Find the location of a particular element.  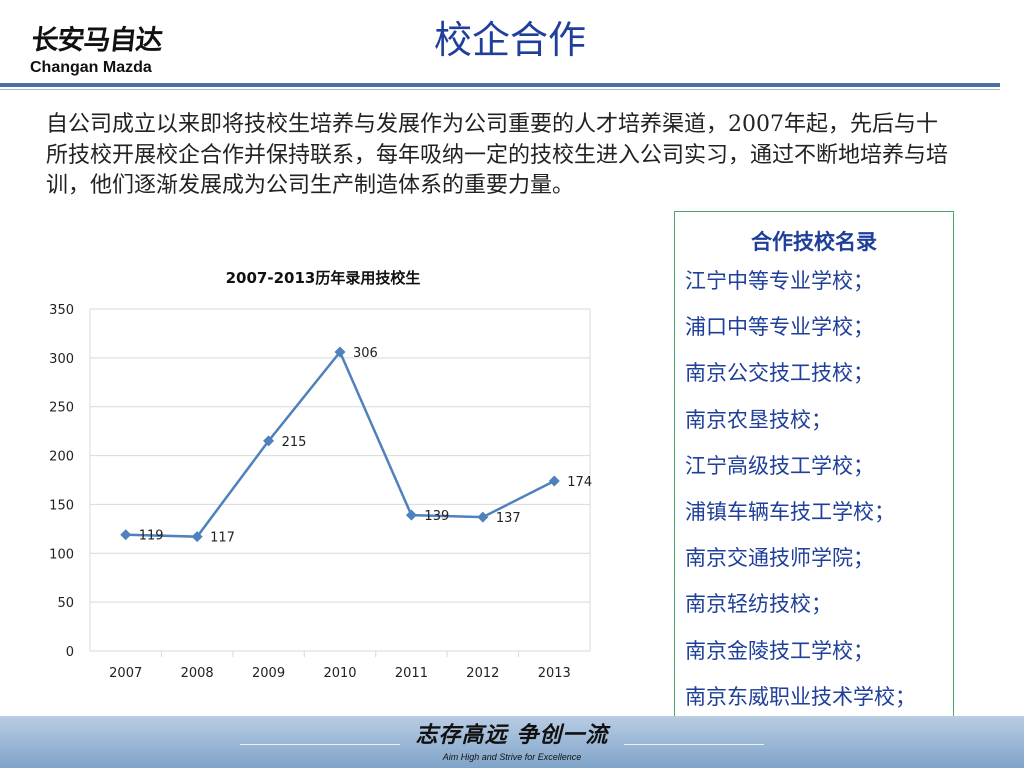

x-tick-label: 2009 is located at coordinates (268, 673).